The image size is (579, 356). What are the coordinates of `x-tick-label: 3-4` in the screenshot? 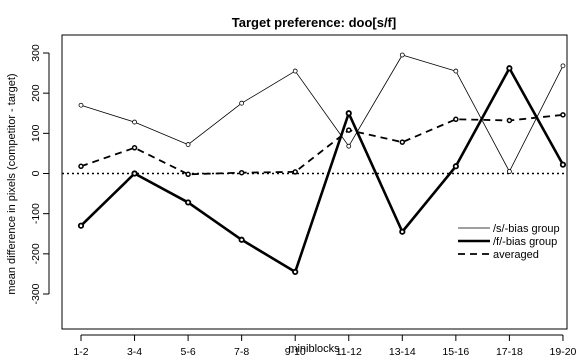 It's located at (134, 351).